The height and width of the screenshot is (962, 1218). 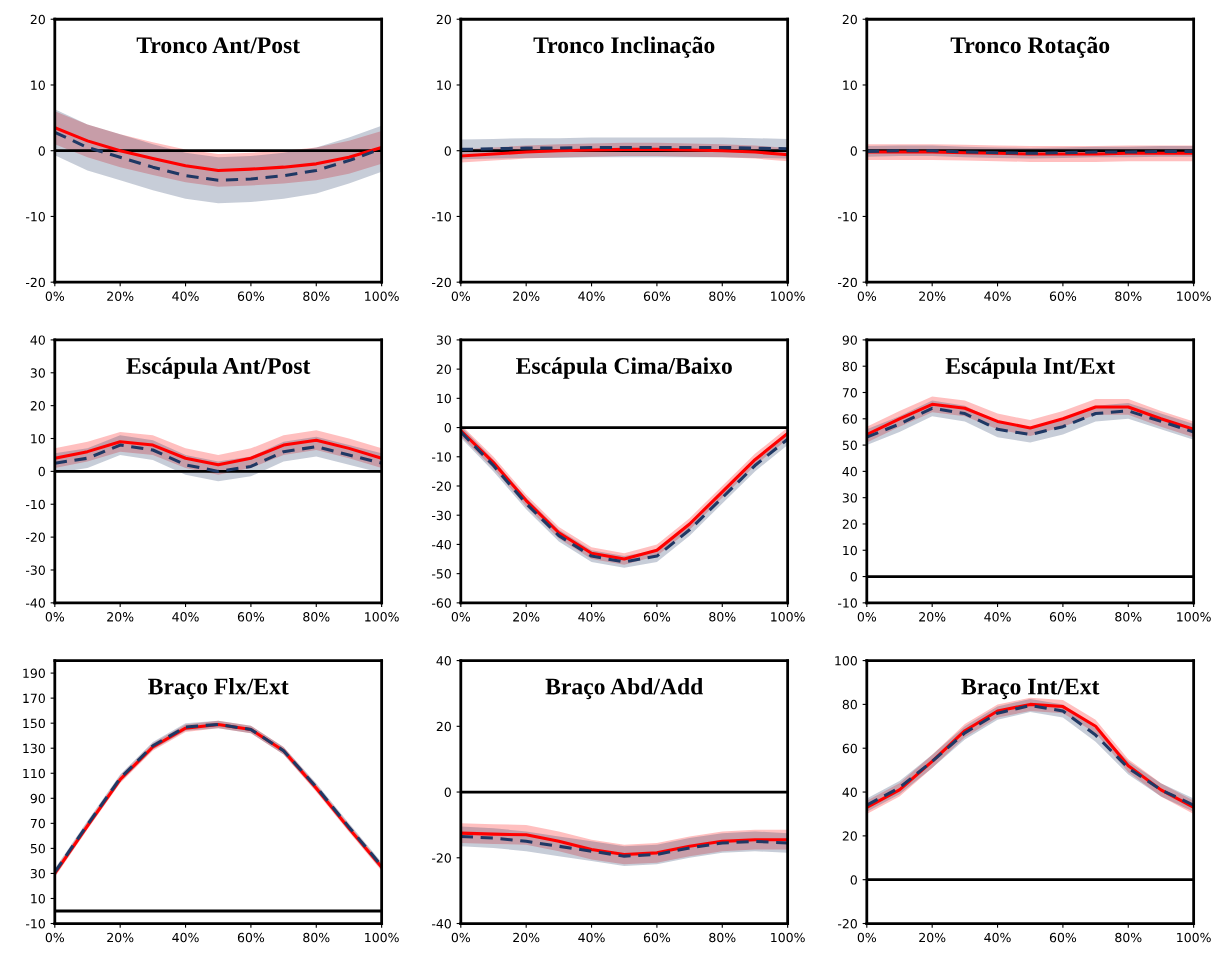 What do you see at coordinates (34, 748) in the screenshot?
I see `y-tick-label: 130` at bounding box center [34, 748].